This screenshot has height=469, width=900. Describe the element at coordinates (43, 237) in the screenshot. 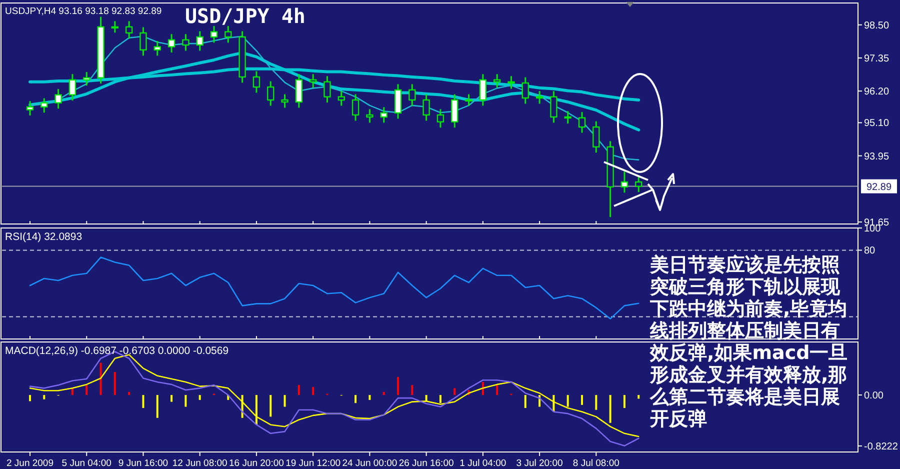

I see `chart-title: RSI(14) 32.0893` at that location.